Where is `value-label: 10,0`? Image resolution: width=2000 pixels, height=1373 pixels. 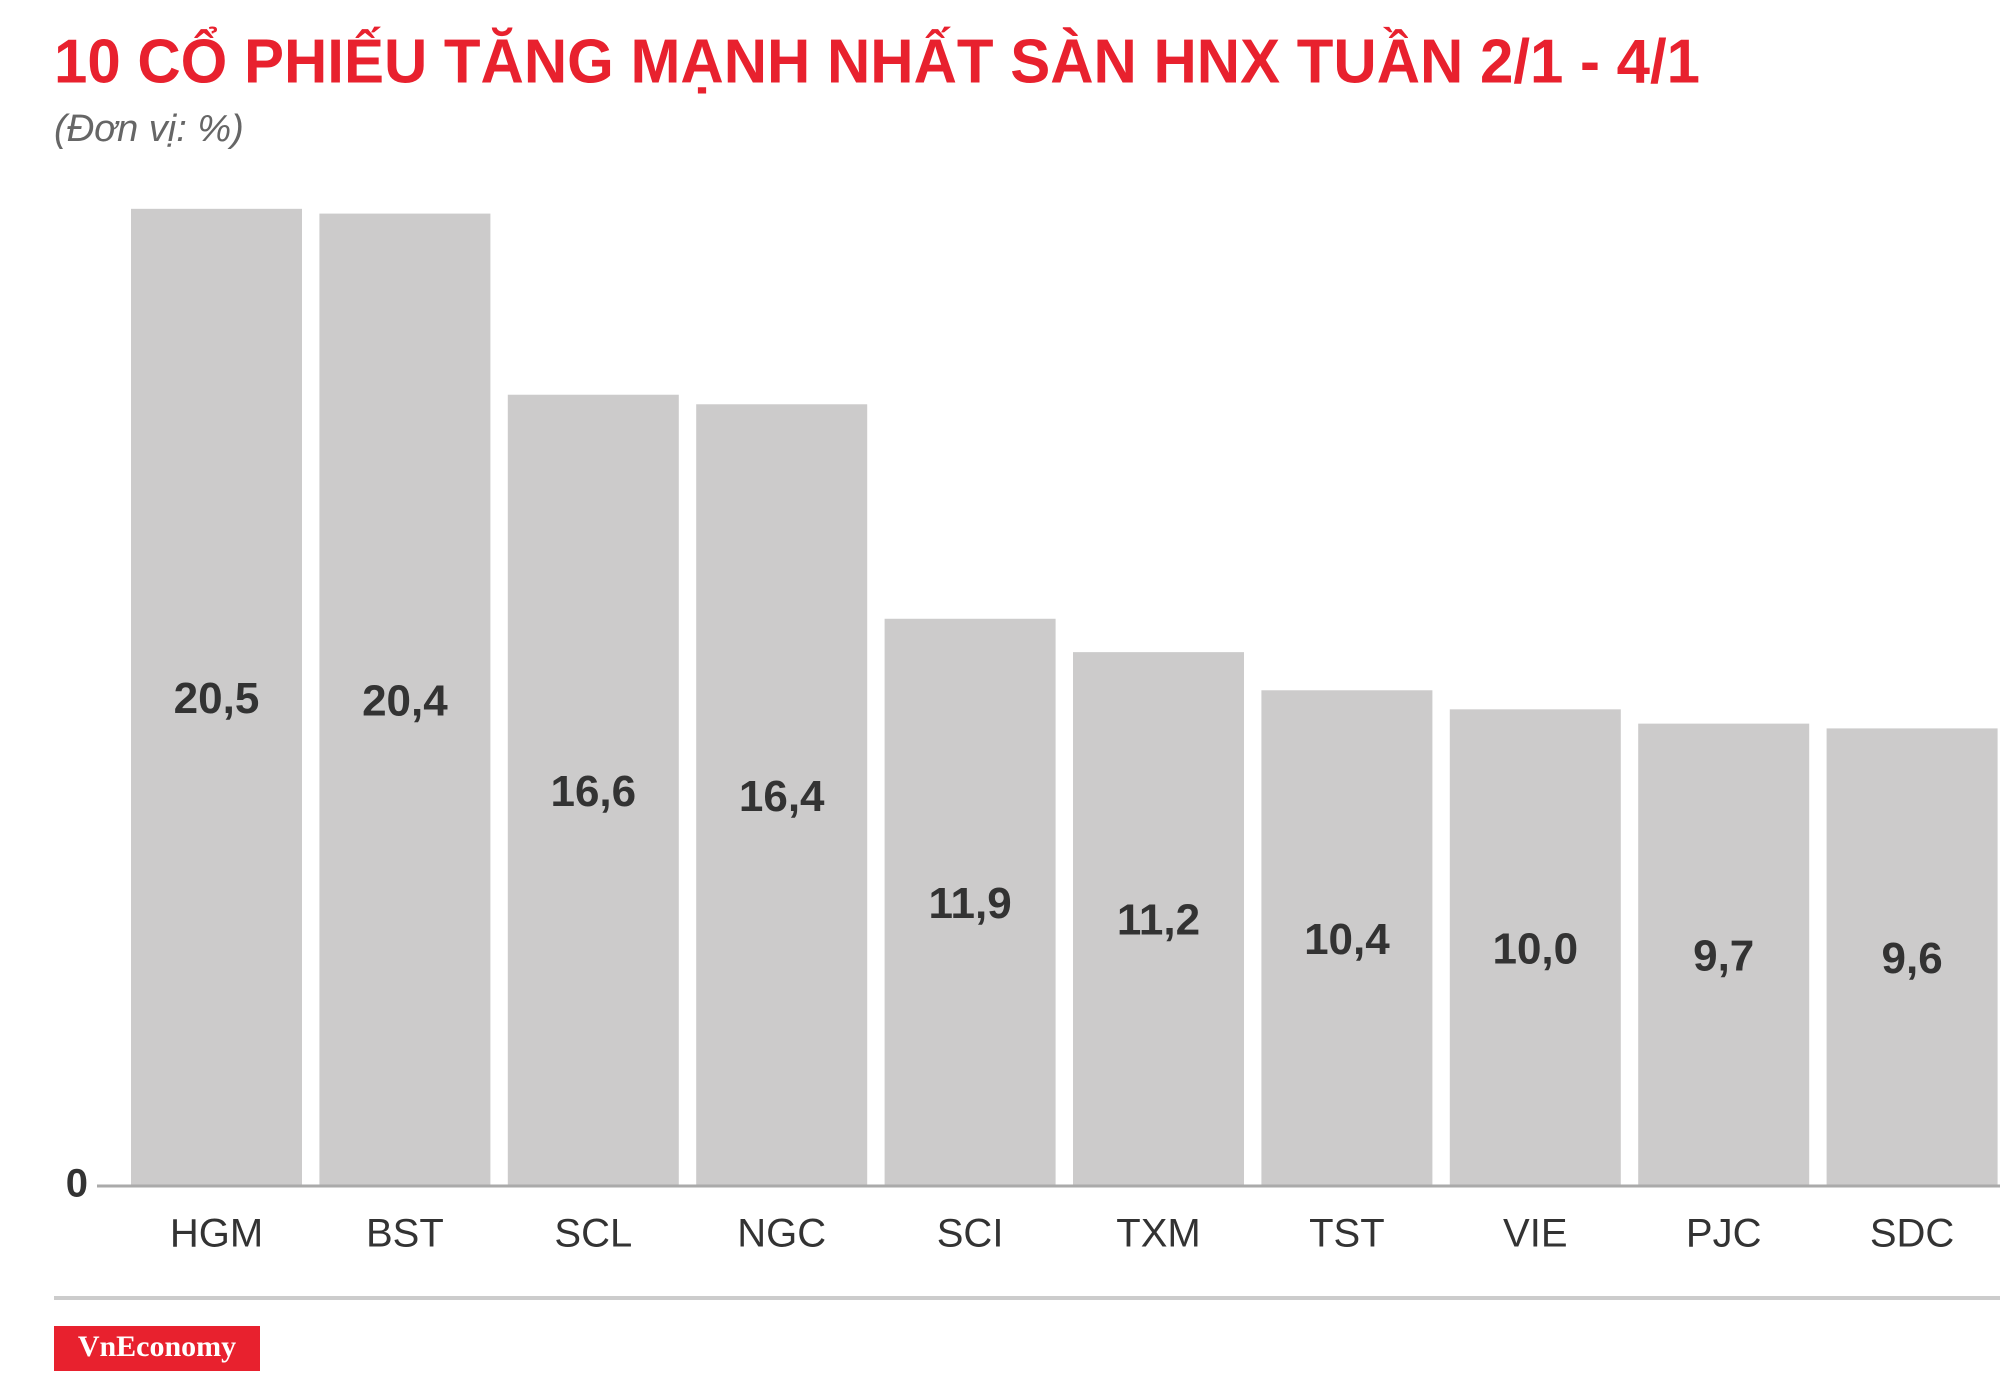
value-label: 10,0 is located at coordinates (1535, 948).